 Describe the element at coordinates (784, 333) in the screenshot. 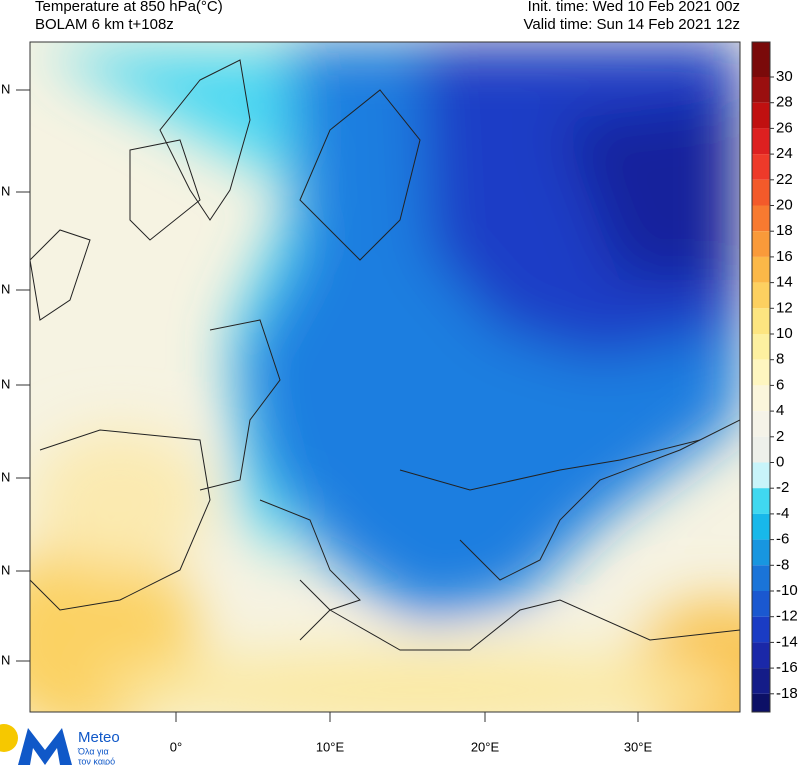

I see `colorbar-label: 10` at that location.